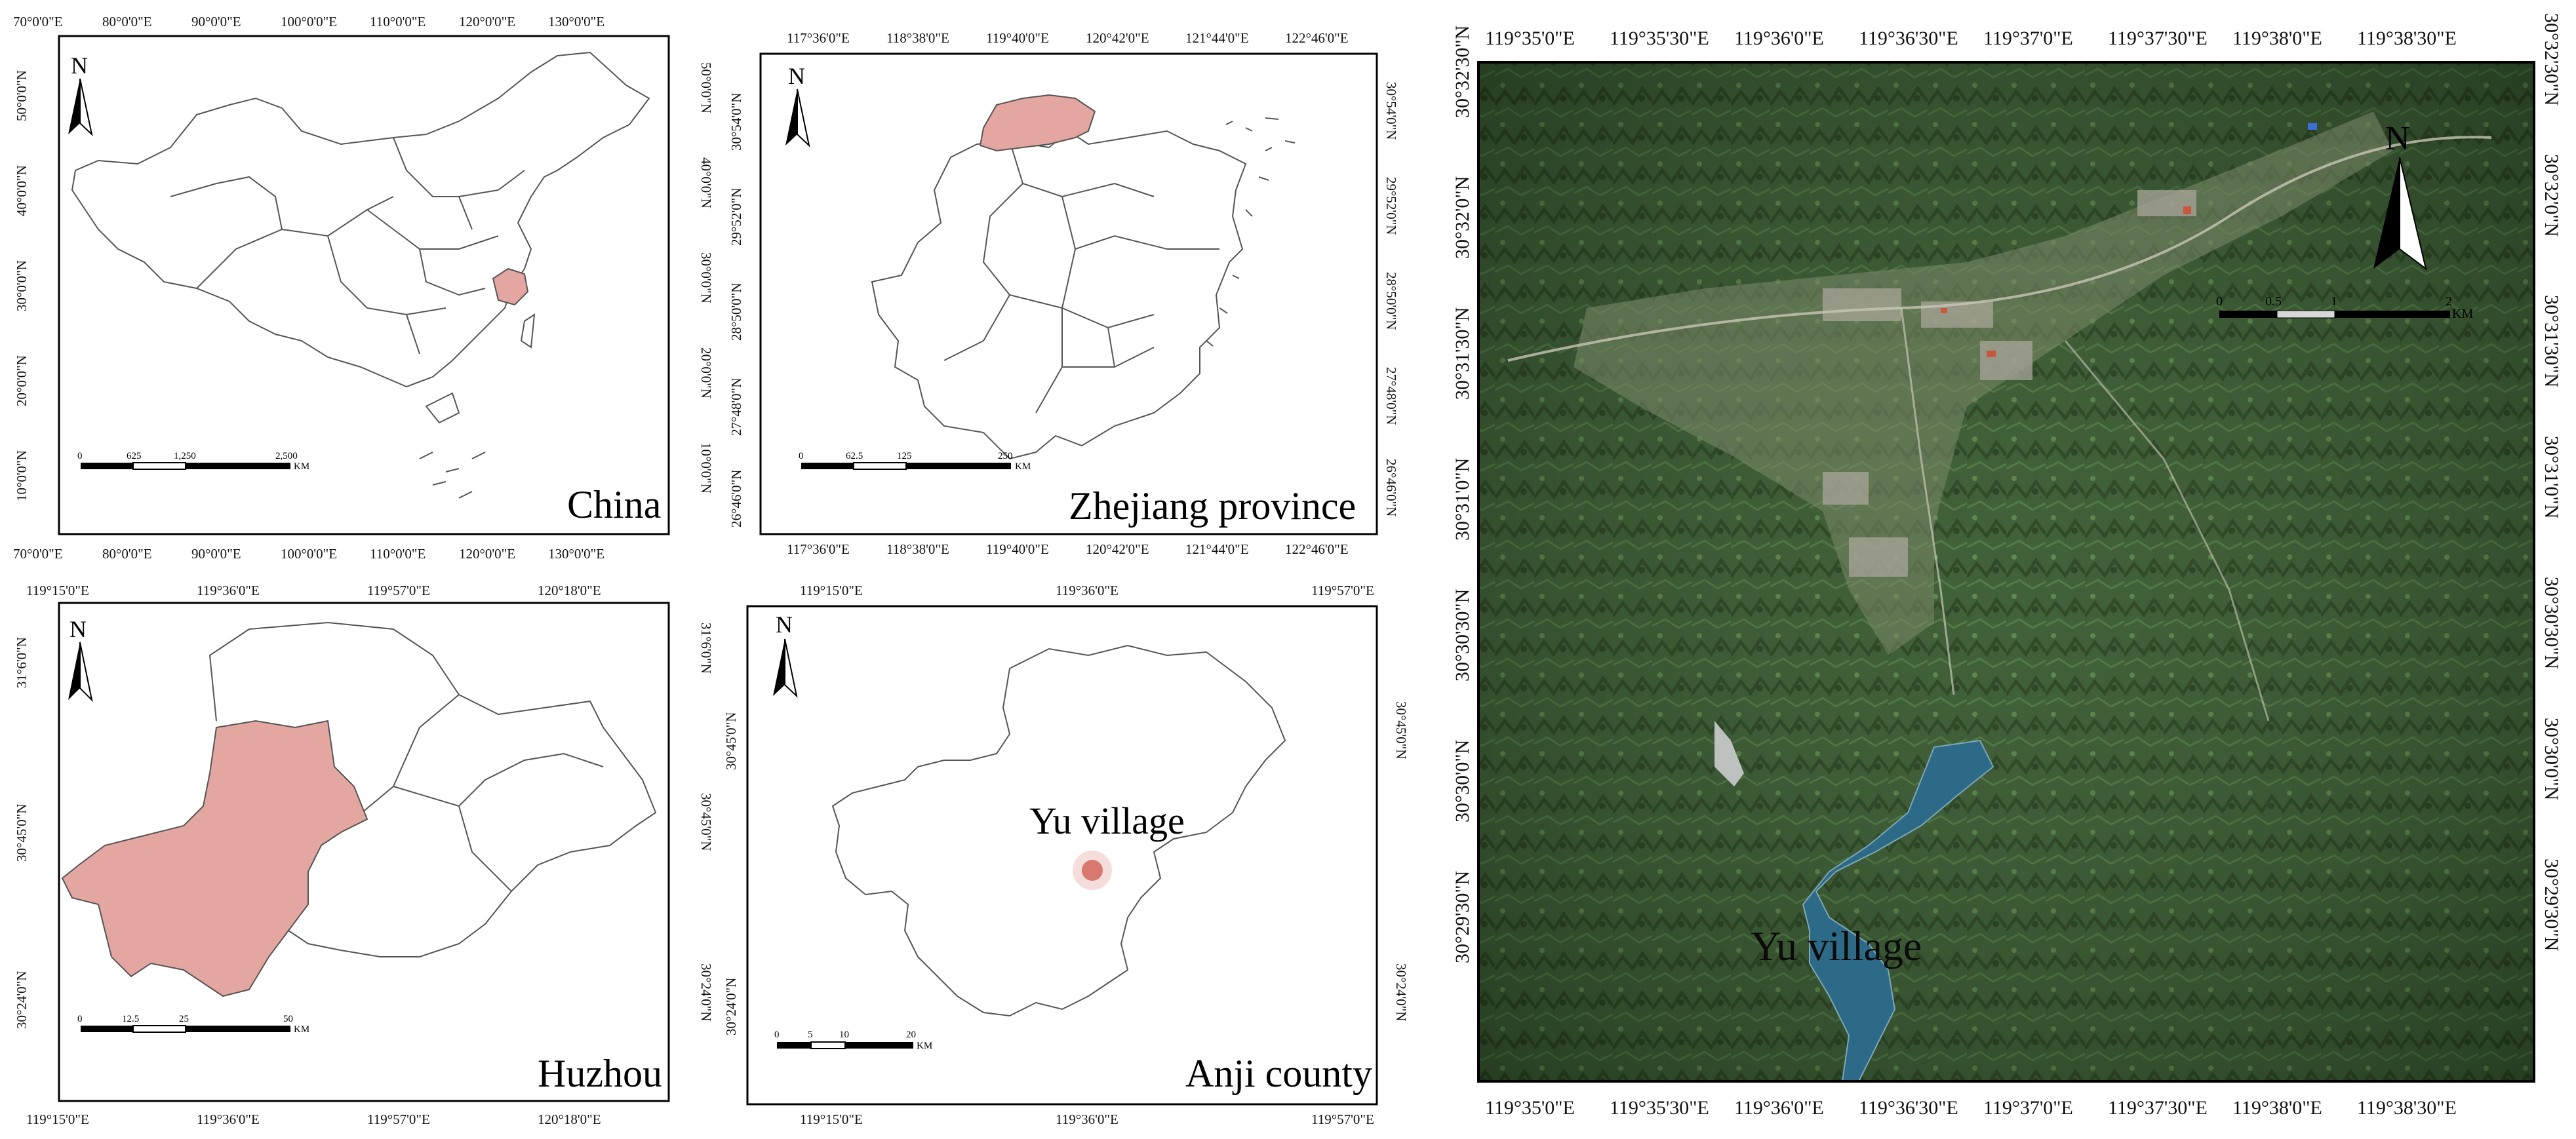 The height and width of the screenshot is (1139, 2576). Describe the element at coordinates (2312, 126) in the screenshot. I see `blue-roof` at that location.